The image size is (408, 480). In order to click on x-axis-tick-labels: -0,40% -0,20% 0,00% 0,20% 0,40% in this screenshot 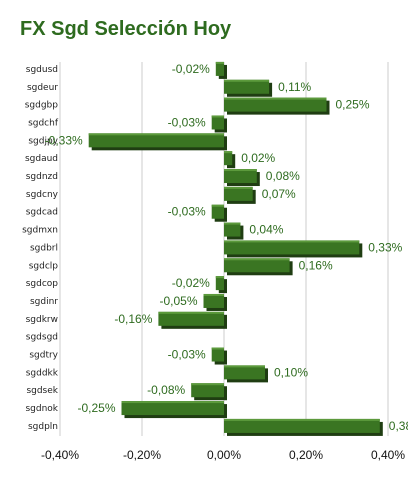, I will do `click(223, 455)`.